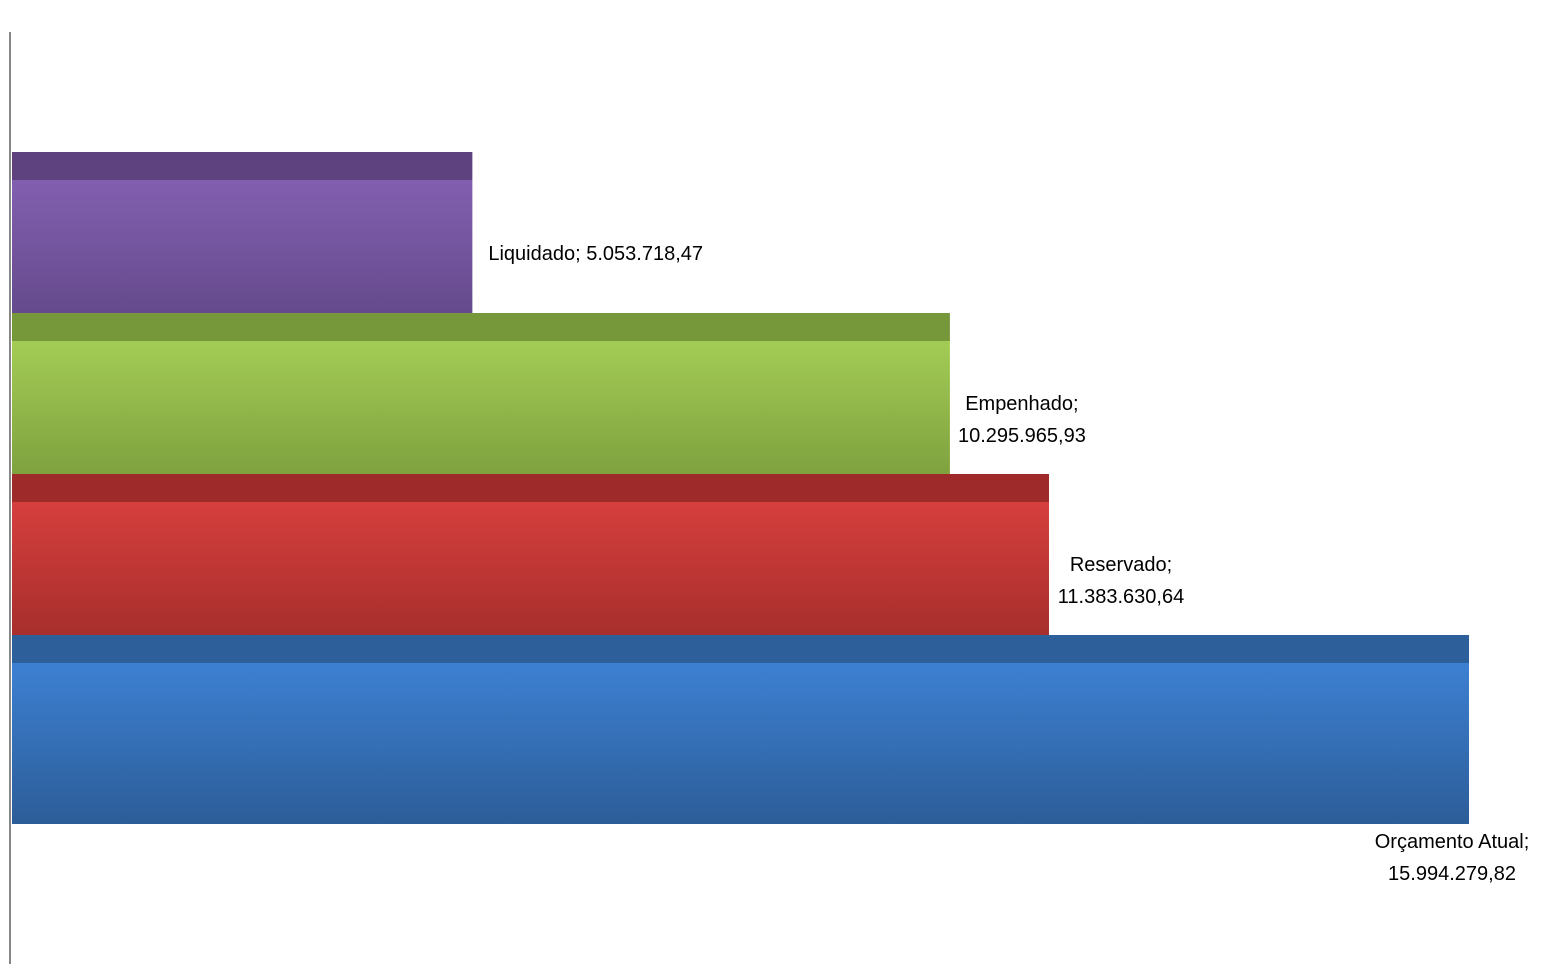  Describe the element at coordinates (1452, 874) in the screenshot. I see `data-label-line: 15.994.279,82` at that location.